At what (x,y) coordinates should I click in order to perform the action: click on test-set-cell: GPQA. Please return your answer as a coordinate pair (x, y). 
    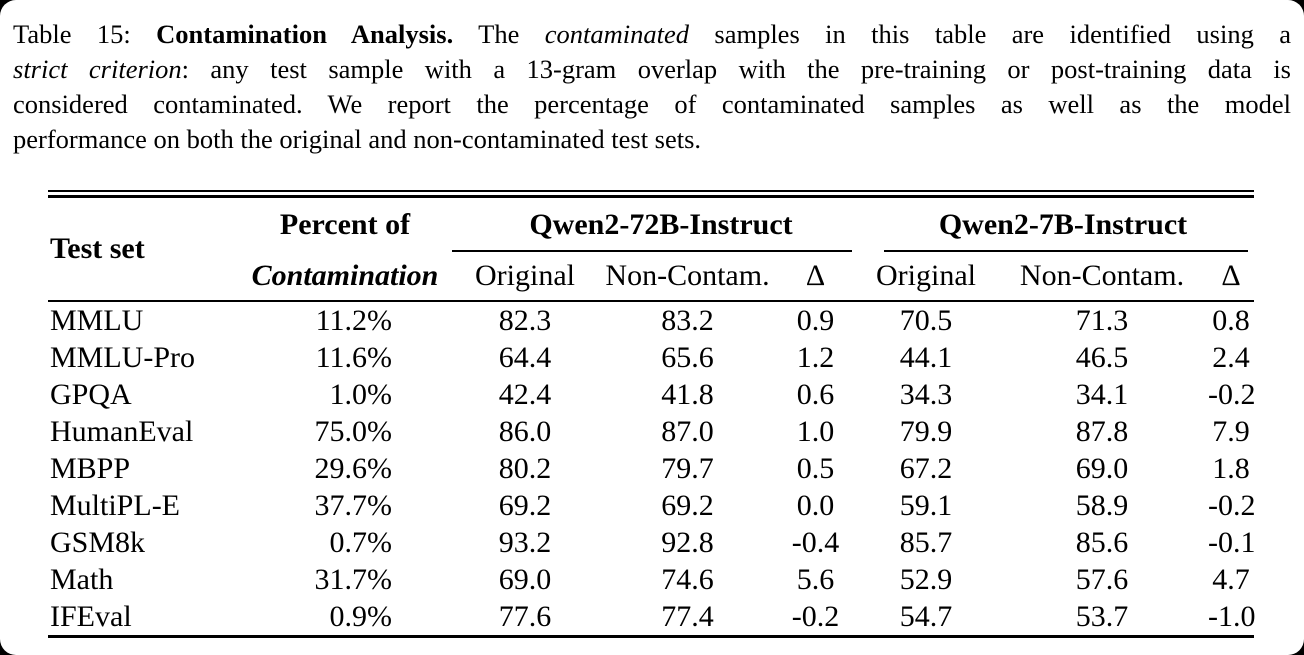
    Looking at the image, I should click on (91, 394).